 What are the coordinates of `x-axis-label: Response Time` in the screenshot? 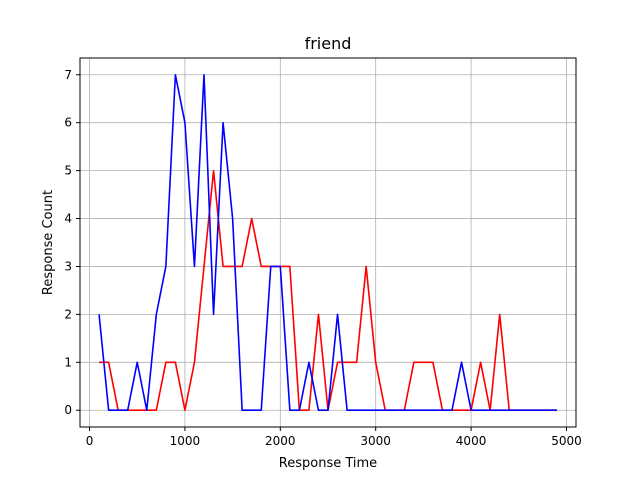 It's located at (328, 463).